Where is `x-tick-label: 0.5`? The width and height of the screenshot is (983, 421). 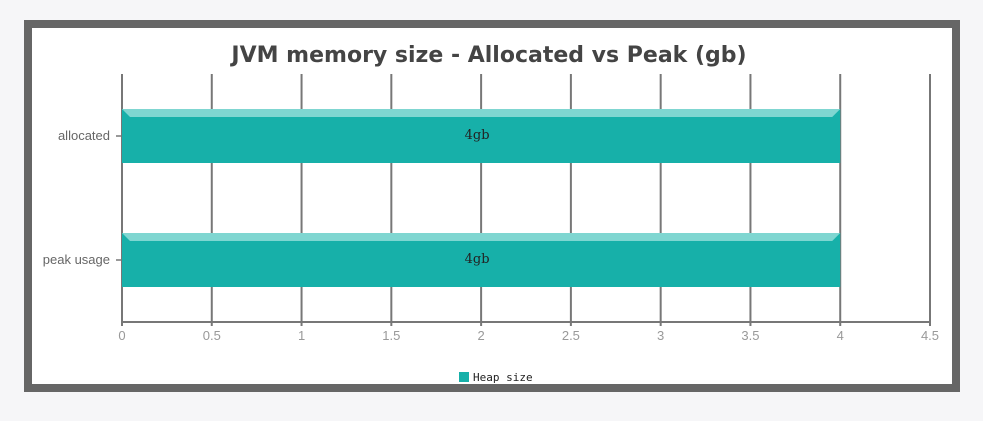
x-tick-label: 0.5 is located at coordinates (212, 335).